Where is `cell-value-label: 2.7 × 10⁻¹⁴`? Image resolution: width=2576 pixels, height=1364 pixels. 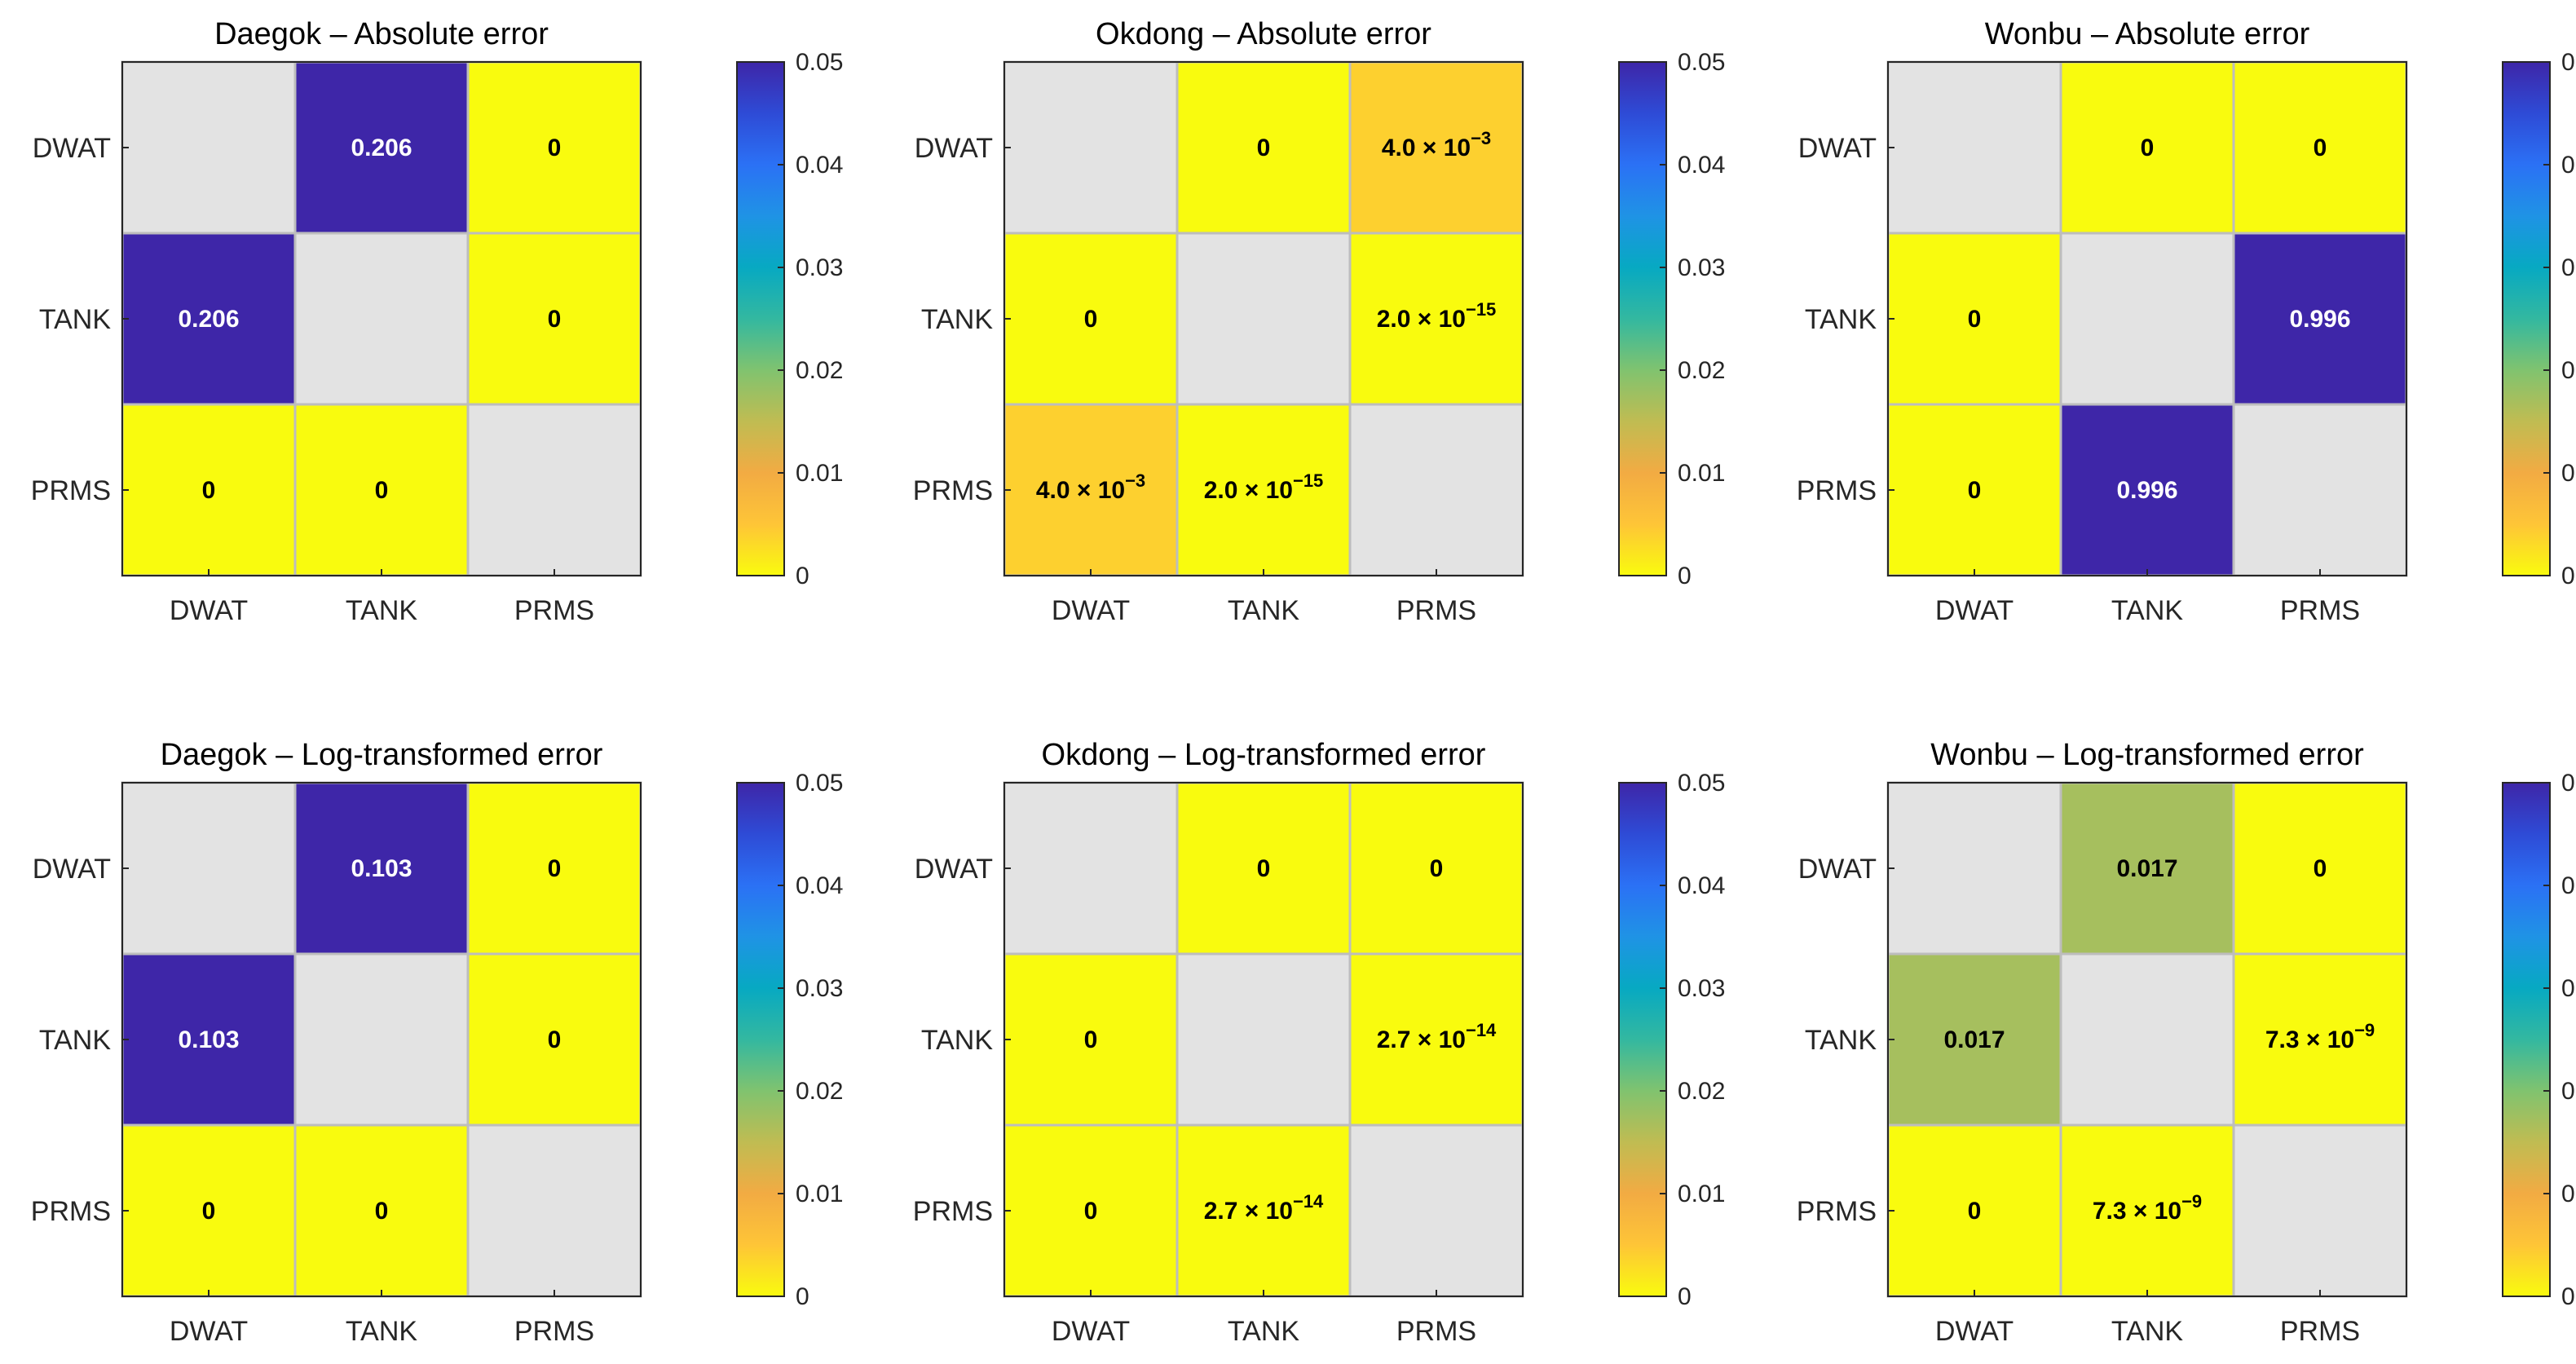
cell-value-label: 2.7 × 10⁻¹⁴ is located at coordinates (1264, 1208).